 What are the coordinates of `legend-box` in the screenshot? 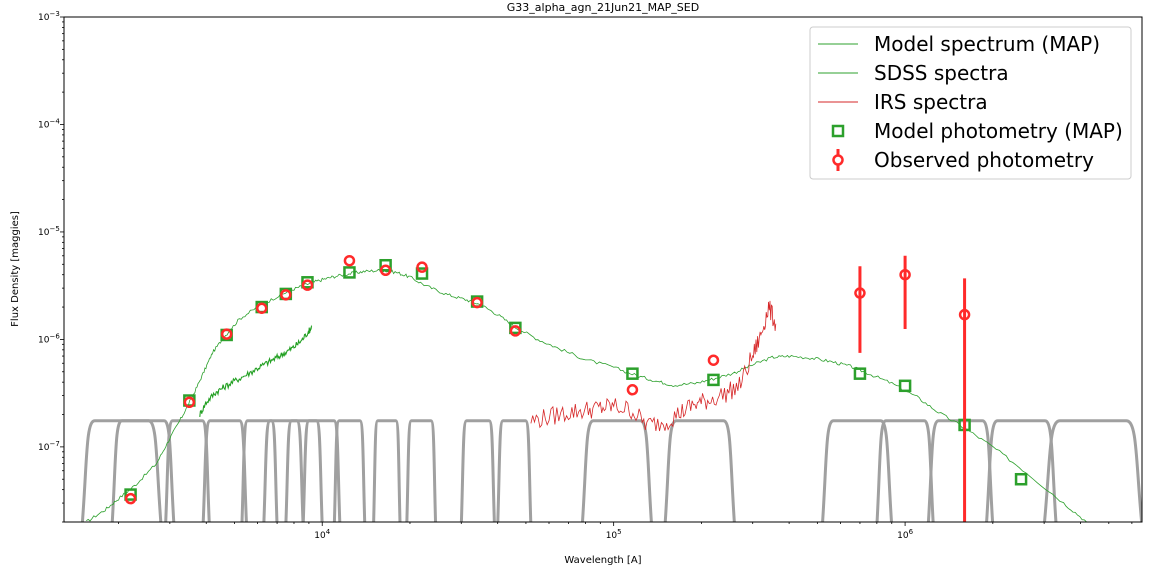 It's located at (970, 103).